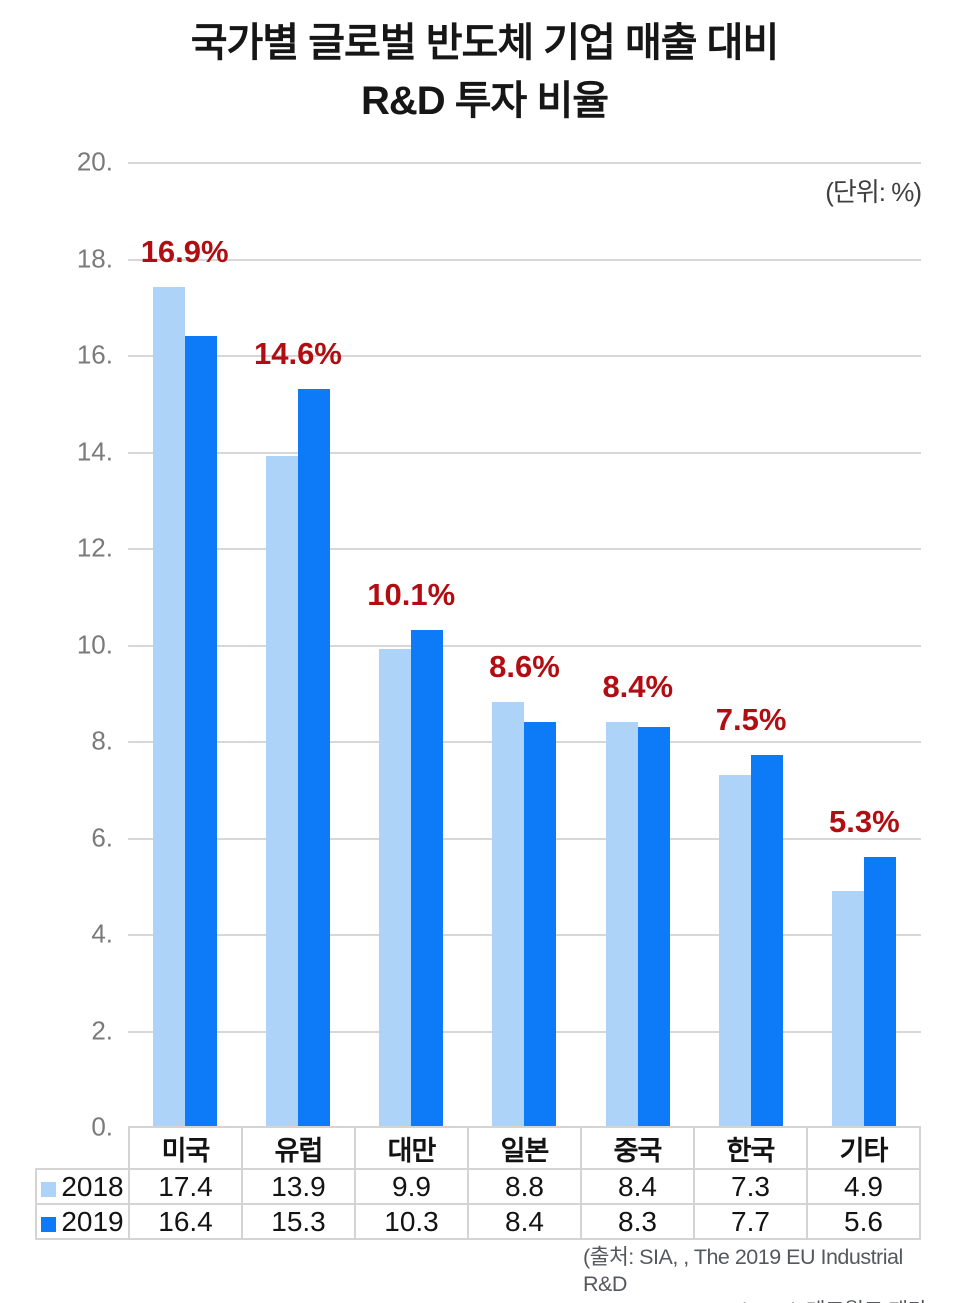 This screenshot has height=1303, width=969. I want to click on column-header-유럽: 유럽, so click(298, 1148).